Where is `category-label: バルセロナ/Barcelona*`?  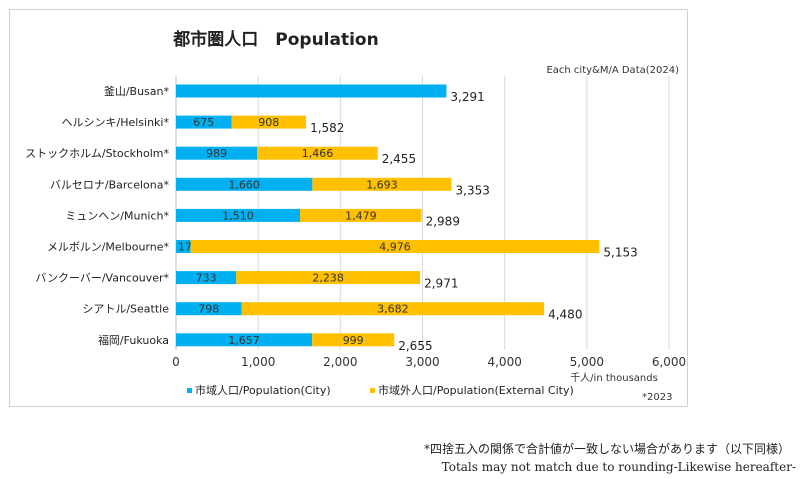
category-label: バルセロナ/Barcelona* is located at coordinates (110, 184).